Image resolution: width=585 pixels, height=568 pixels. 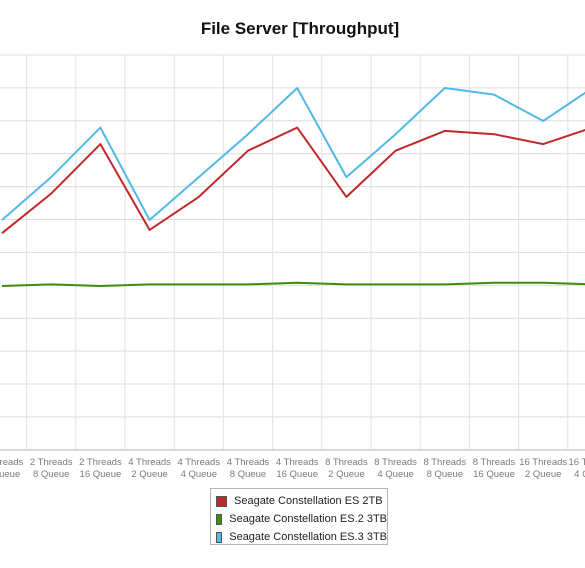 What do you see at coordinates (219, 519) in the screenshot?
I see `legend-swatch-es2-3tb` at bounding box center [219, 519].